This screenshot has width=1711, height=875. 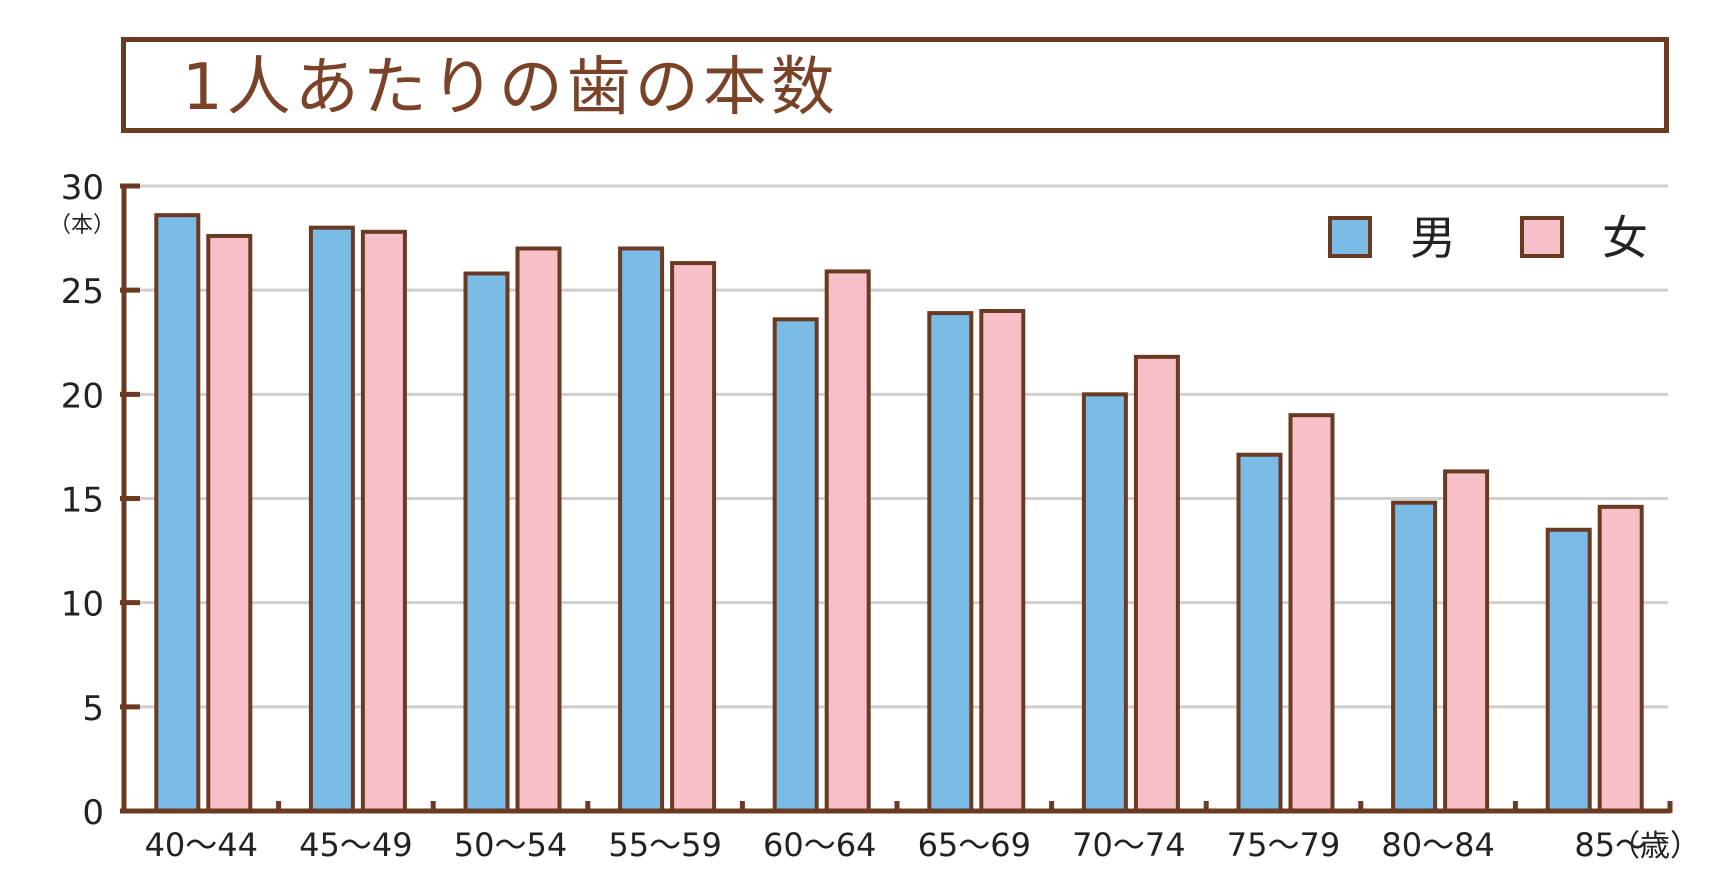 What do you see at coordinates (664, 845) in the screenshot?
I see `x-tick-label: 55～59` at bounding box center [664, 845].